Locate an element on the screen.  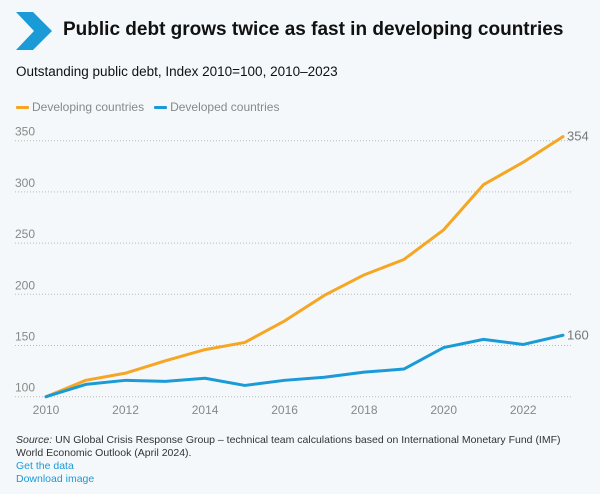
x-tick-label: 2020 is located at coordinates (443, 410).